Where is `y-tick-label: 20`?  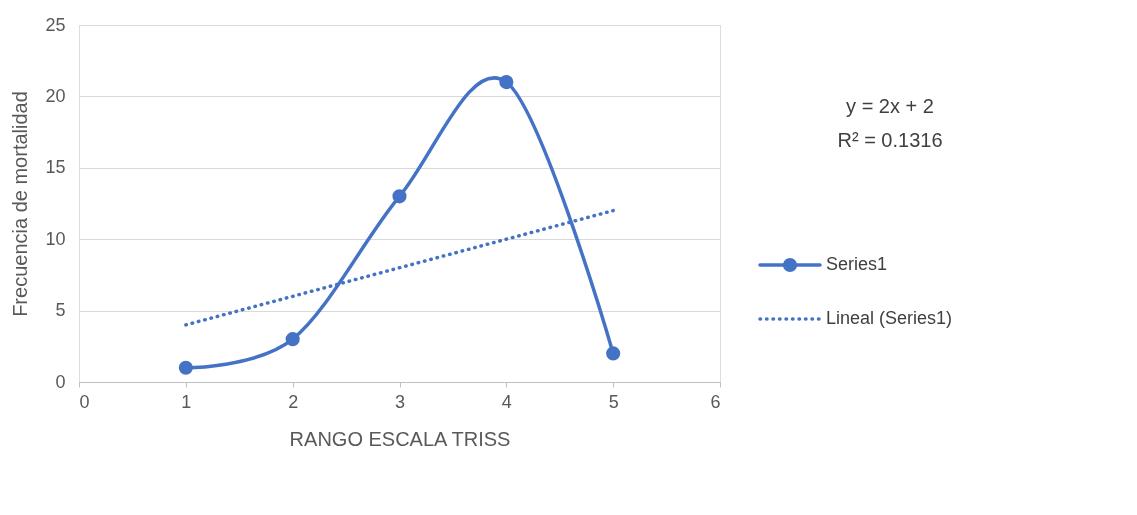 y-tick-label: 20 is located at coordinates (55, 95).